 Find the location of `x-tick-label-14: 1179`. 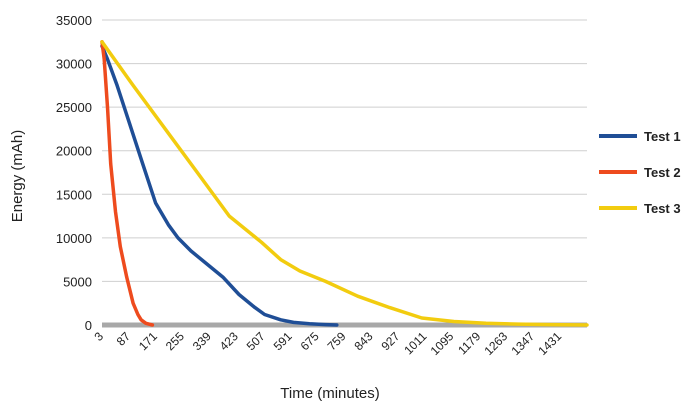

x-tick-label-14: 1179 is located at coordinates (469, 343).